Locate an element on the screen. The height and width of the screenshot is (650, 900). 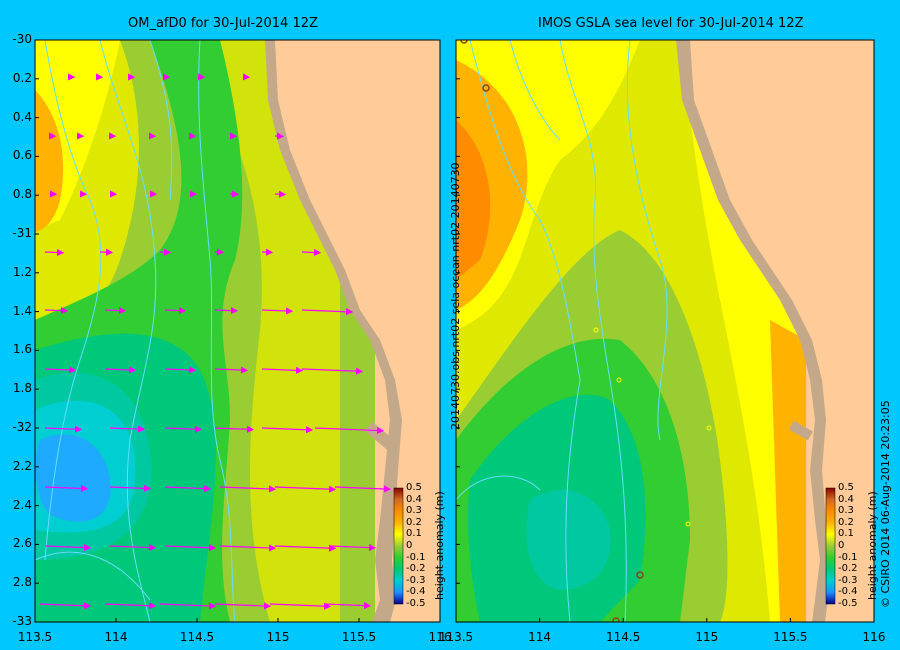
y-tick-label: 0.6 is located at coordinates (22, 155).